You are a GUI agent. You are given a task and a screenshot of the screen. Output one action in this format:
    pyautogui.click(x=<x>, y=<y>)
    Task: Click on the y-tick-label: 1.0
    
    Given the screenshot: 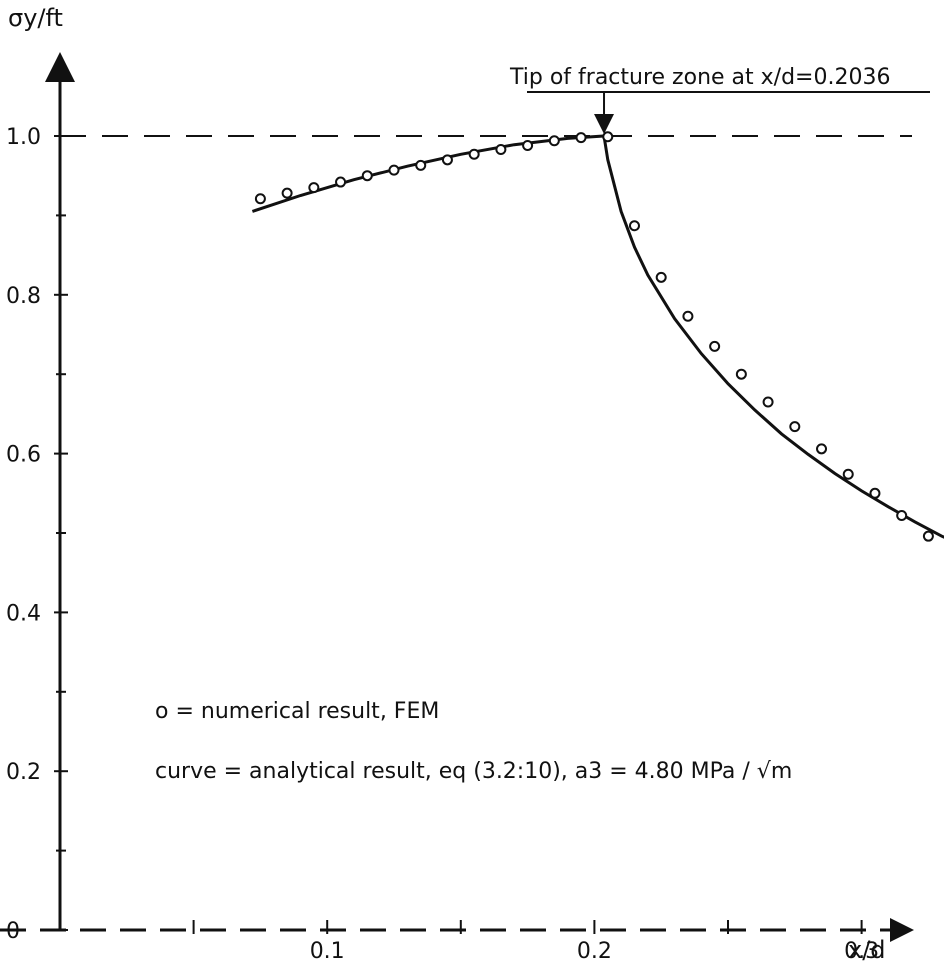 What is the action you would take?
    pyautogui.click(x=23, y=137)
    